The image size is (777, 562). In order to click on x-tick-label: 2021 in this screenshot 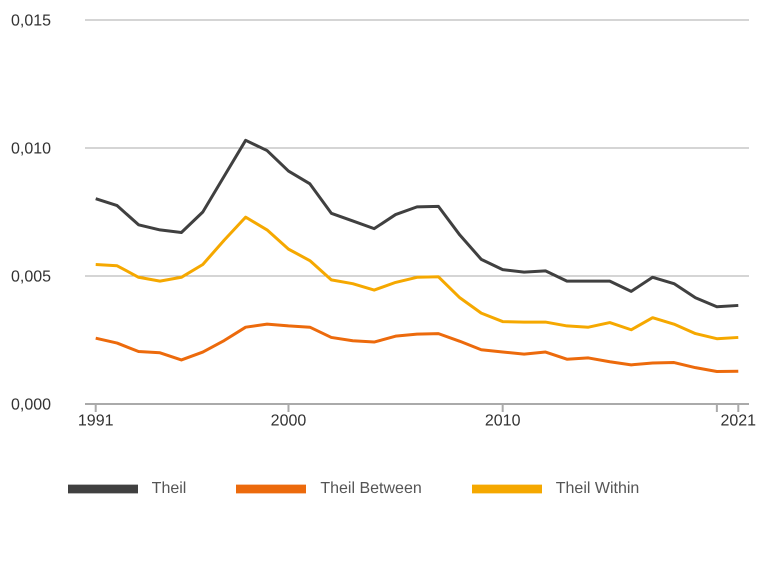, I will do `click(738, 421)`.